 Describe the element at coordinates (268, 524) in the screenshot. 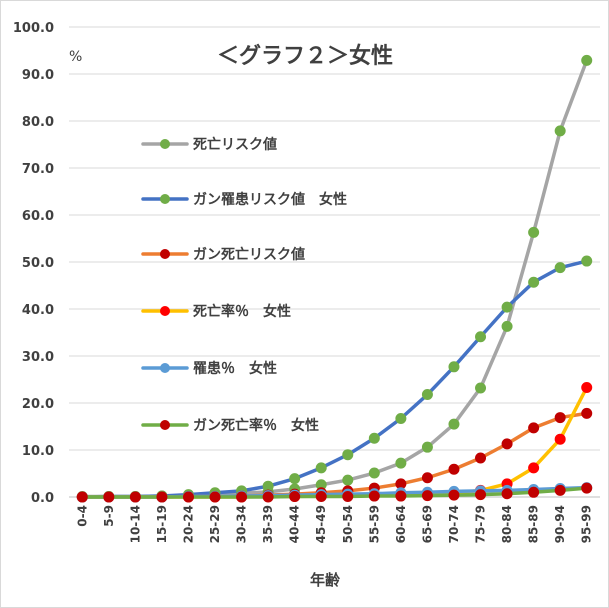

I see `x-tick-label: 35-39` at that location.